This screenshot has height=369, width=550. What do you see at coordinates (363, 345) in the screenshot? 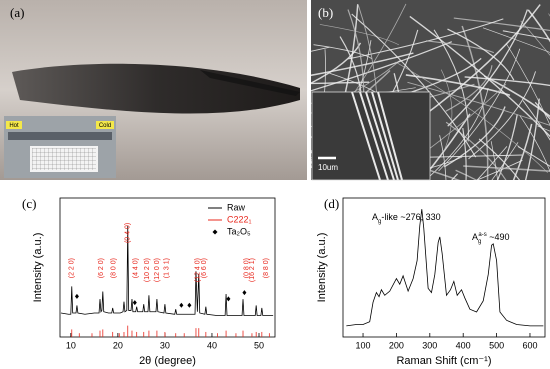
I see `x-tick-label: 100` at bounding box center [363, 345].